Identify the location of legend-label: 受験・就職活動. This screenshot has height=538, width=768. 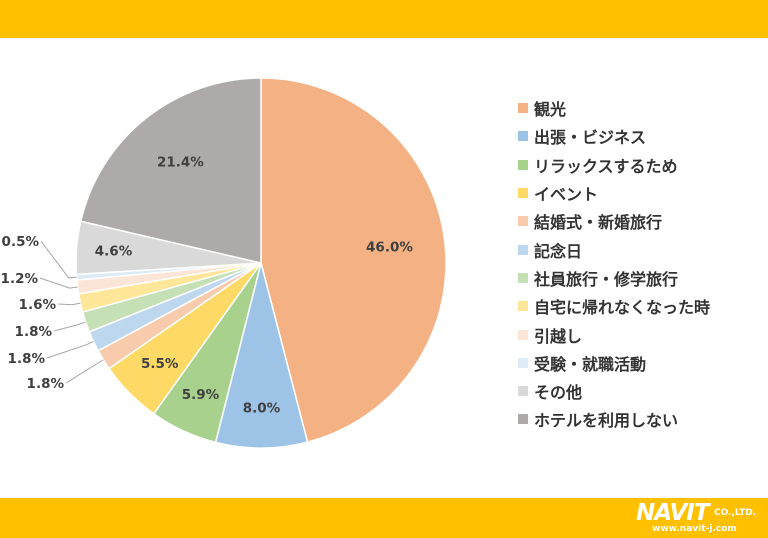
(590, 364).